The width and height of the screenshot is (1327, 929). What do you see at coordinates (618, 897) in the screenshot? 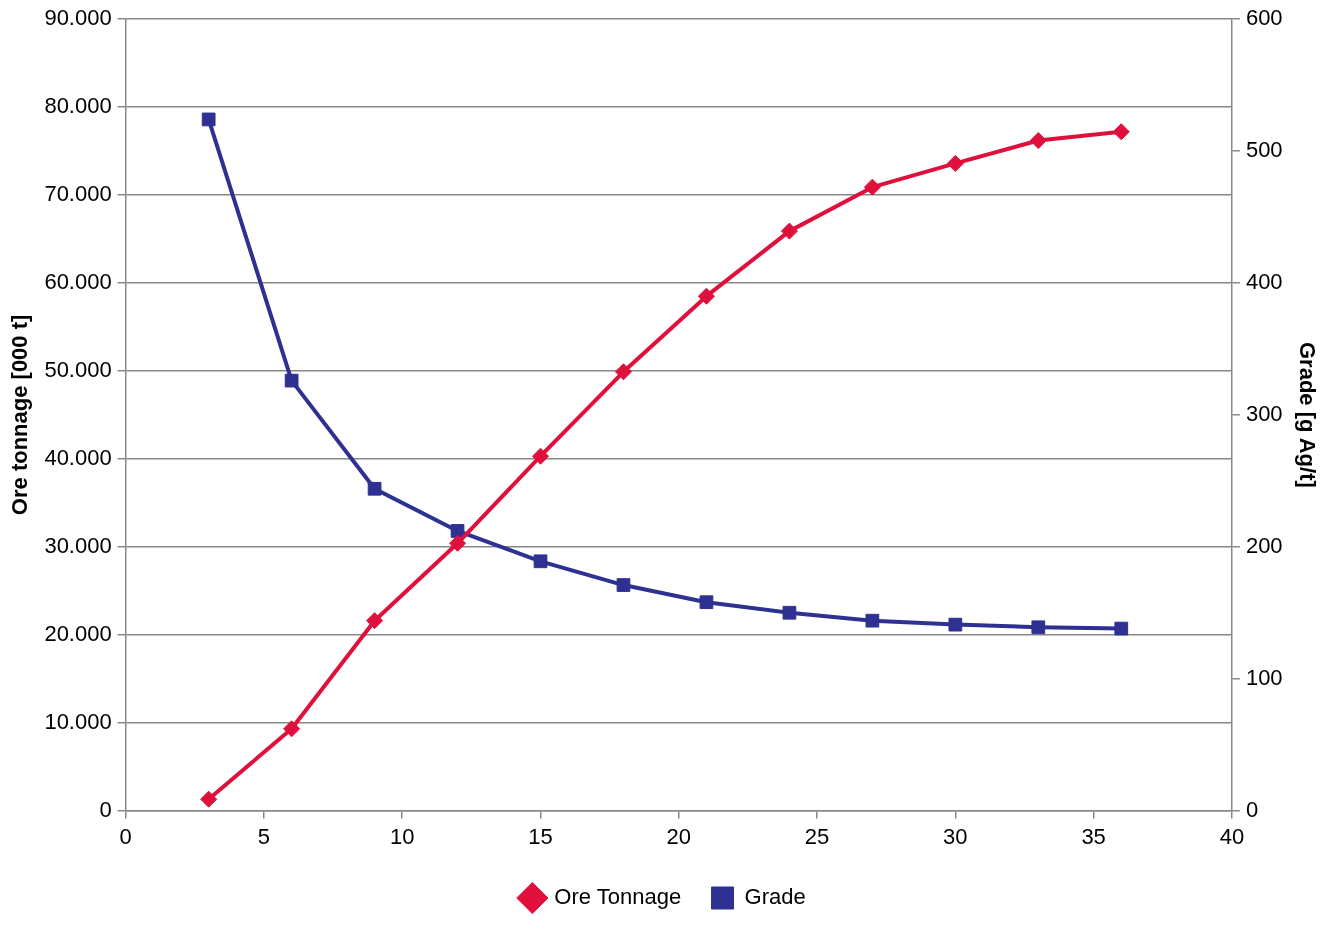
I see `legend-label: Ore Tonnage` at bounding box center [618, 897].